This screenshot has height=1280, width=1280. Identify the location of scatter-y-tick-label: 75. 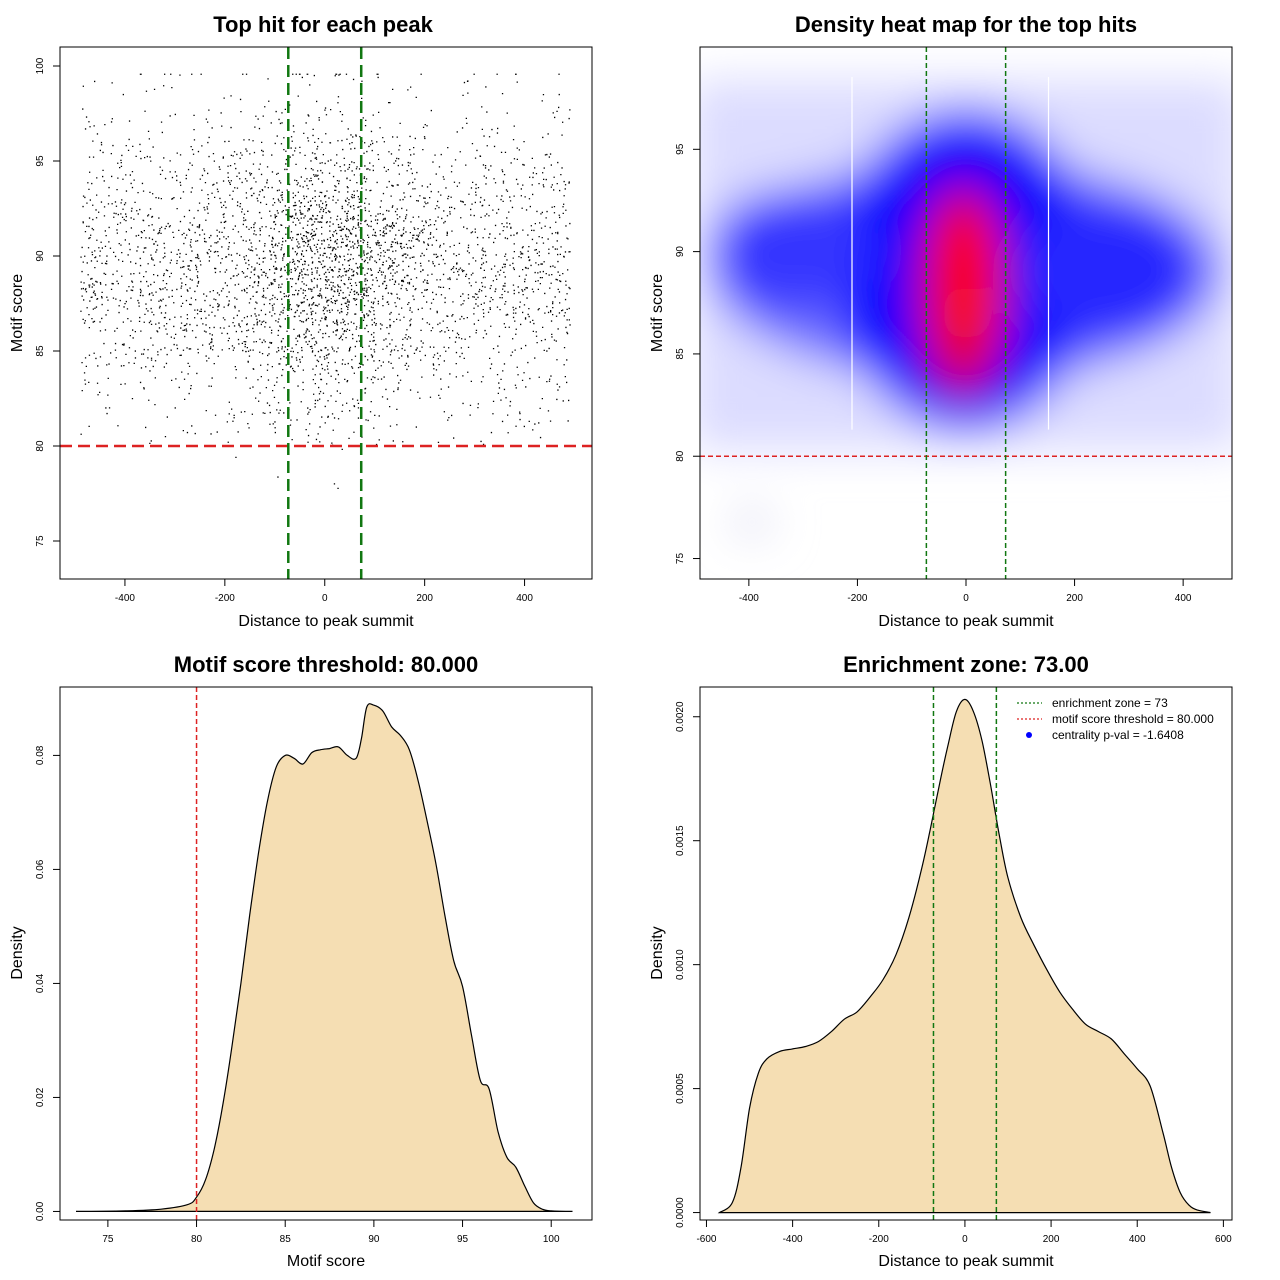
(40, 541).